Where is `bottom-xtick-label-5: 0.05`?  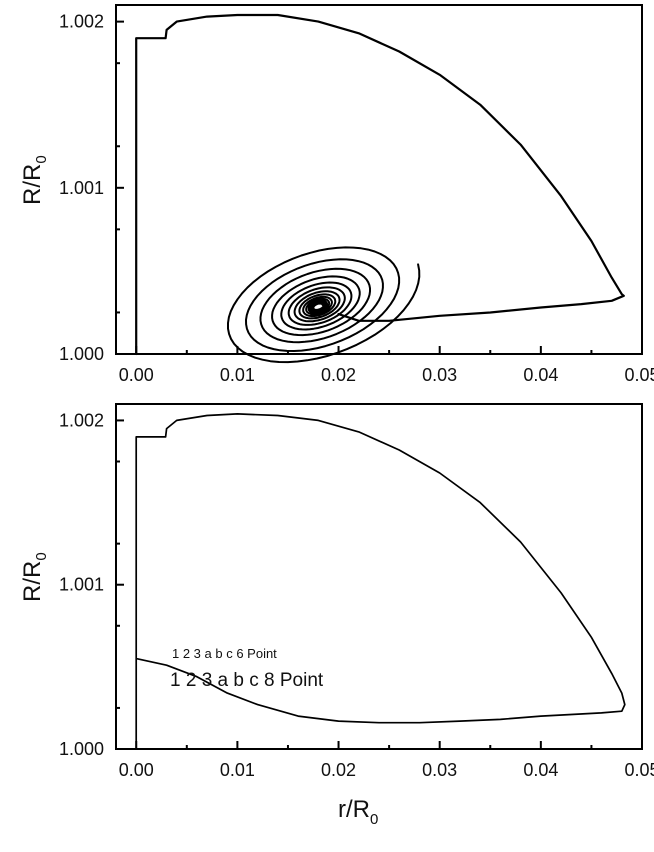 bottom-xtick-label-5: 0.05 is located at coordinates (639, 770).